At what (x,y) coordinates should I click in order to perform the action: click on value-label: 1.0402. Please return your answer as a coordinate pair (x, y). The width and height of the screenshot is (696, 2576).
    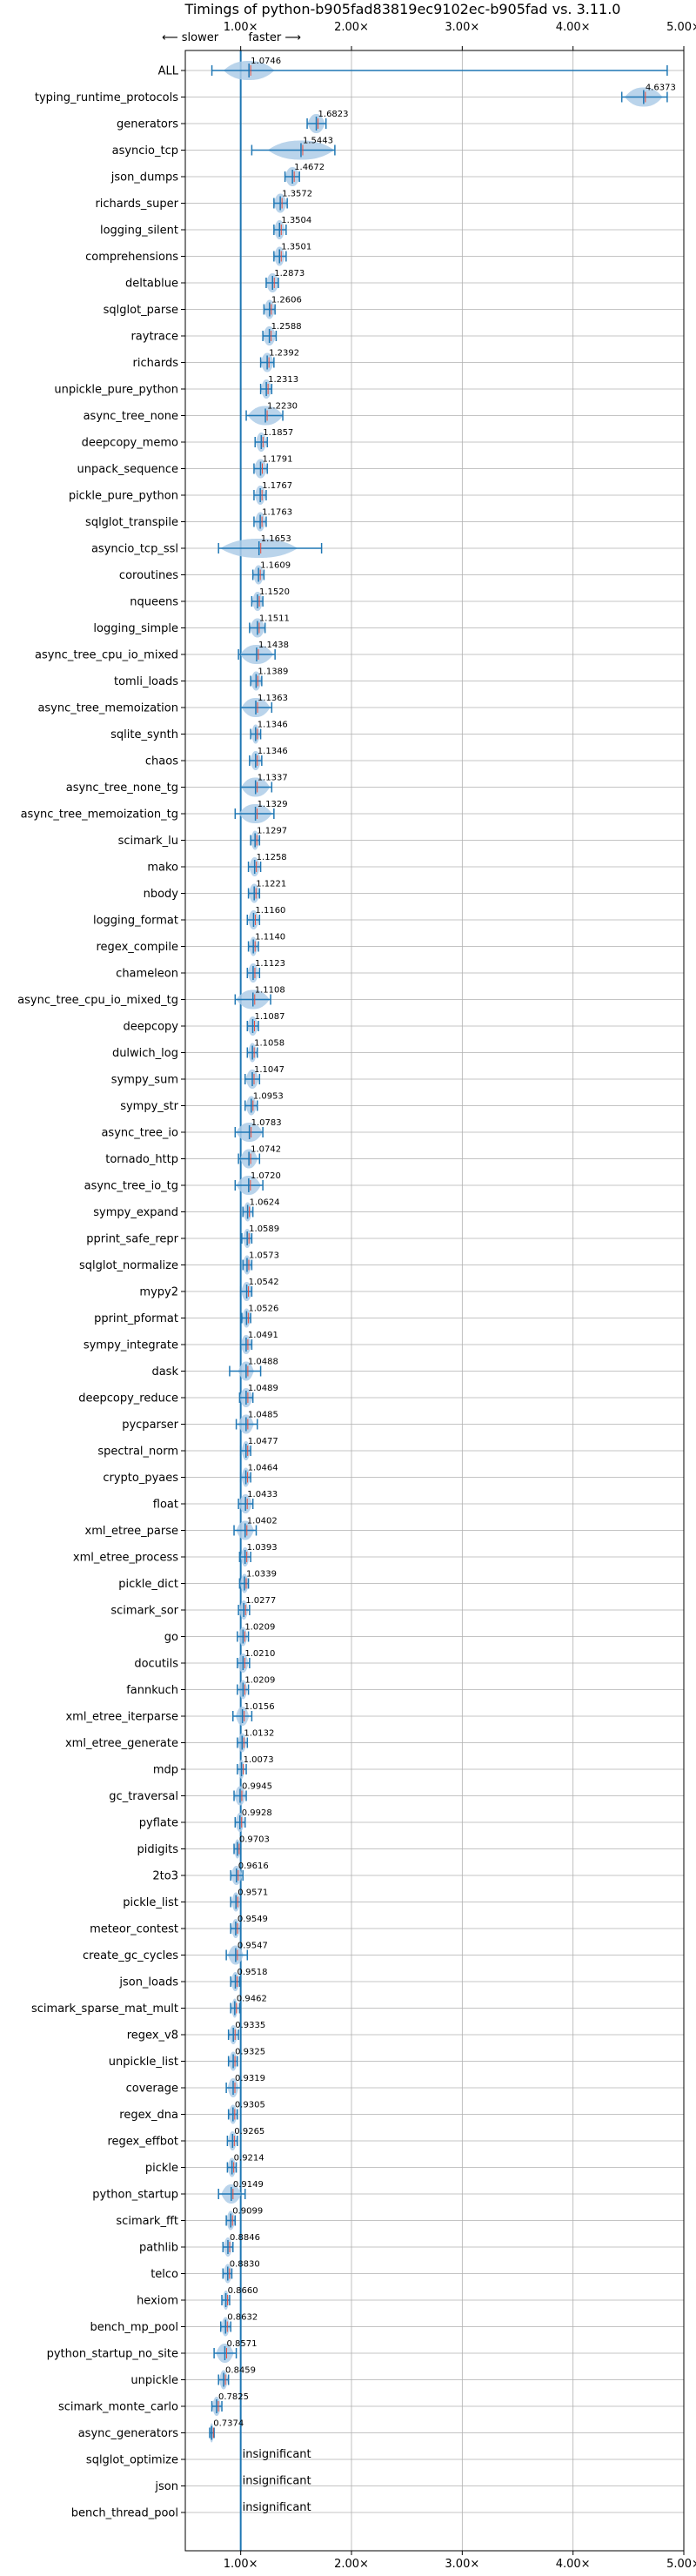
    Looking at the image, I should click on (262, 1521).